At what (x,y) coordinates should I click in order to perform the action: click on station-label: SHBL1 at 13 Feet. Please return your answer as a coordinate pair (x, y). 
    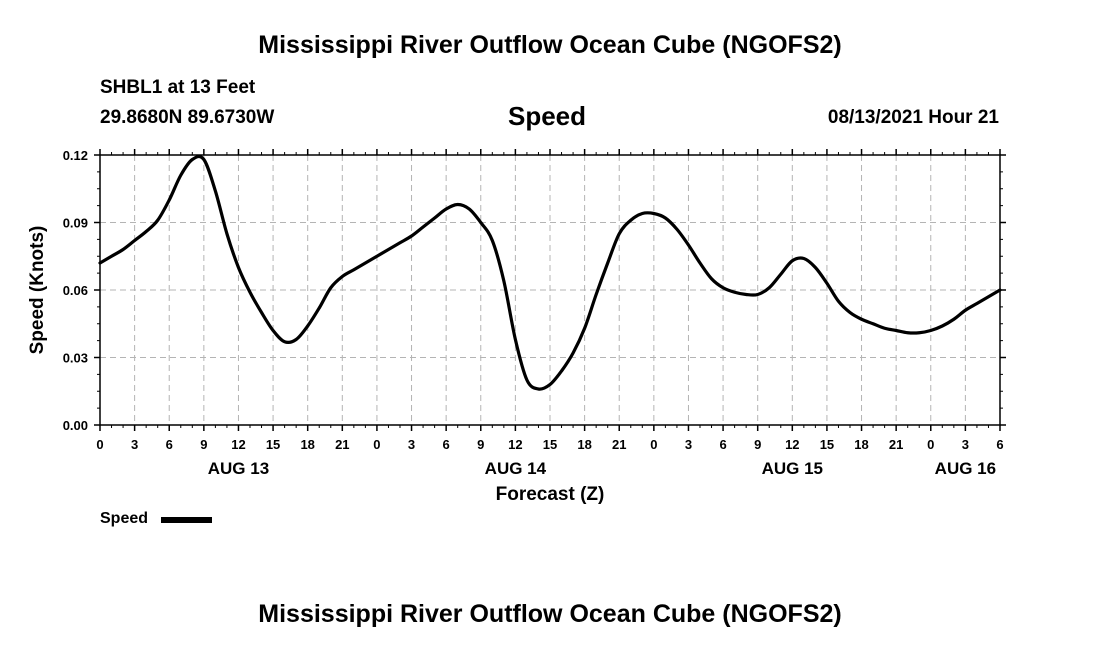
    Looking at the image, I should click on (178, 87).